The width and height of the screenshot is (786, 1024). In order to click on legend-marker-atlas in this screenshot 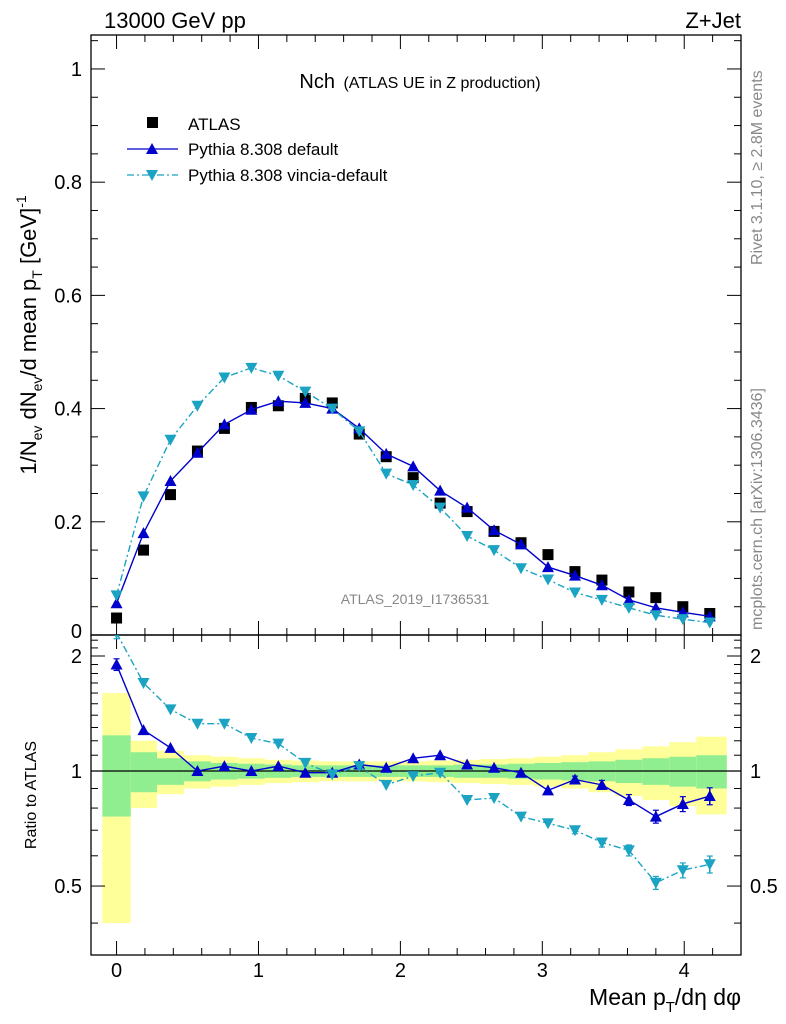, I will do `click(152, 122)`.